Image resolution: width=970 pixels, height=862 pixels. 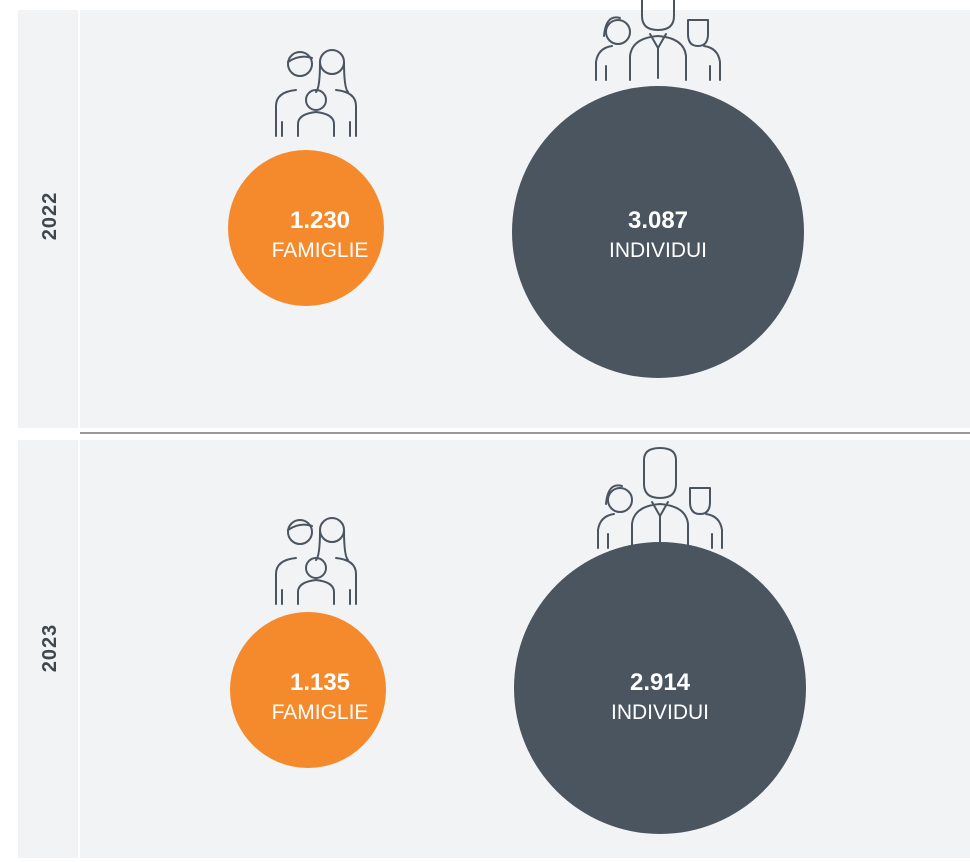 I want to click on value: 2.914, so click(x=660, y=682).